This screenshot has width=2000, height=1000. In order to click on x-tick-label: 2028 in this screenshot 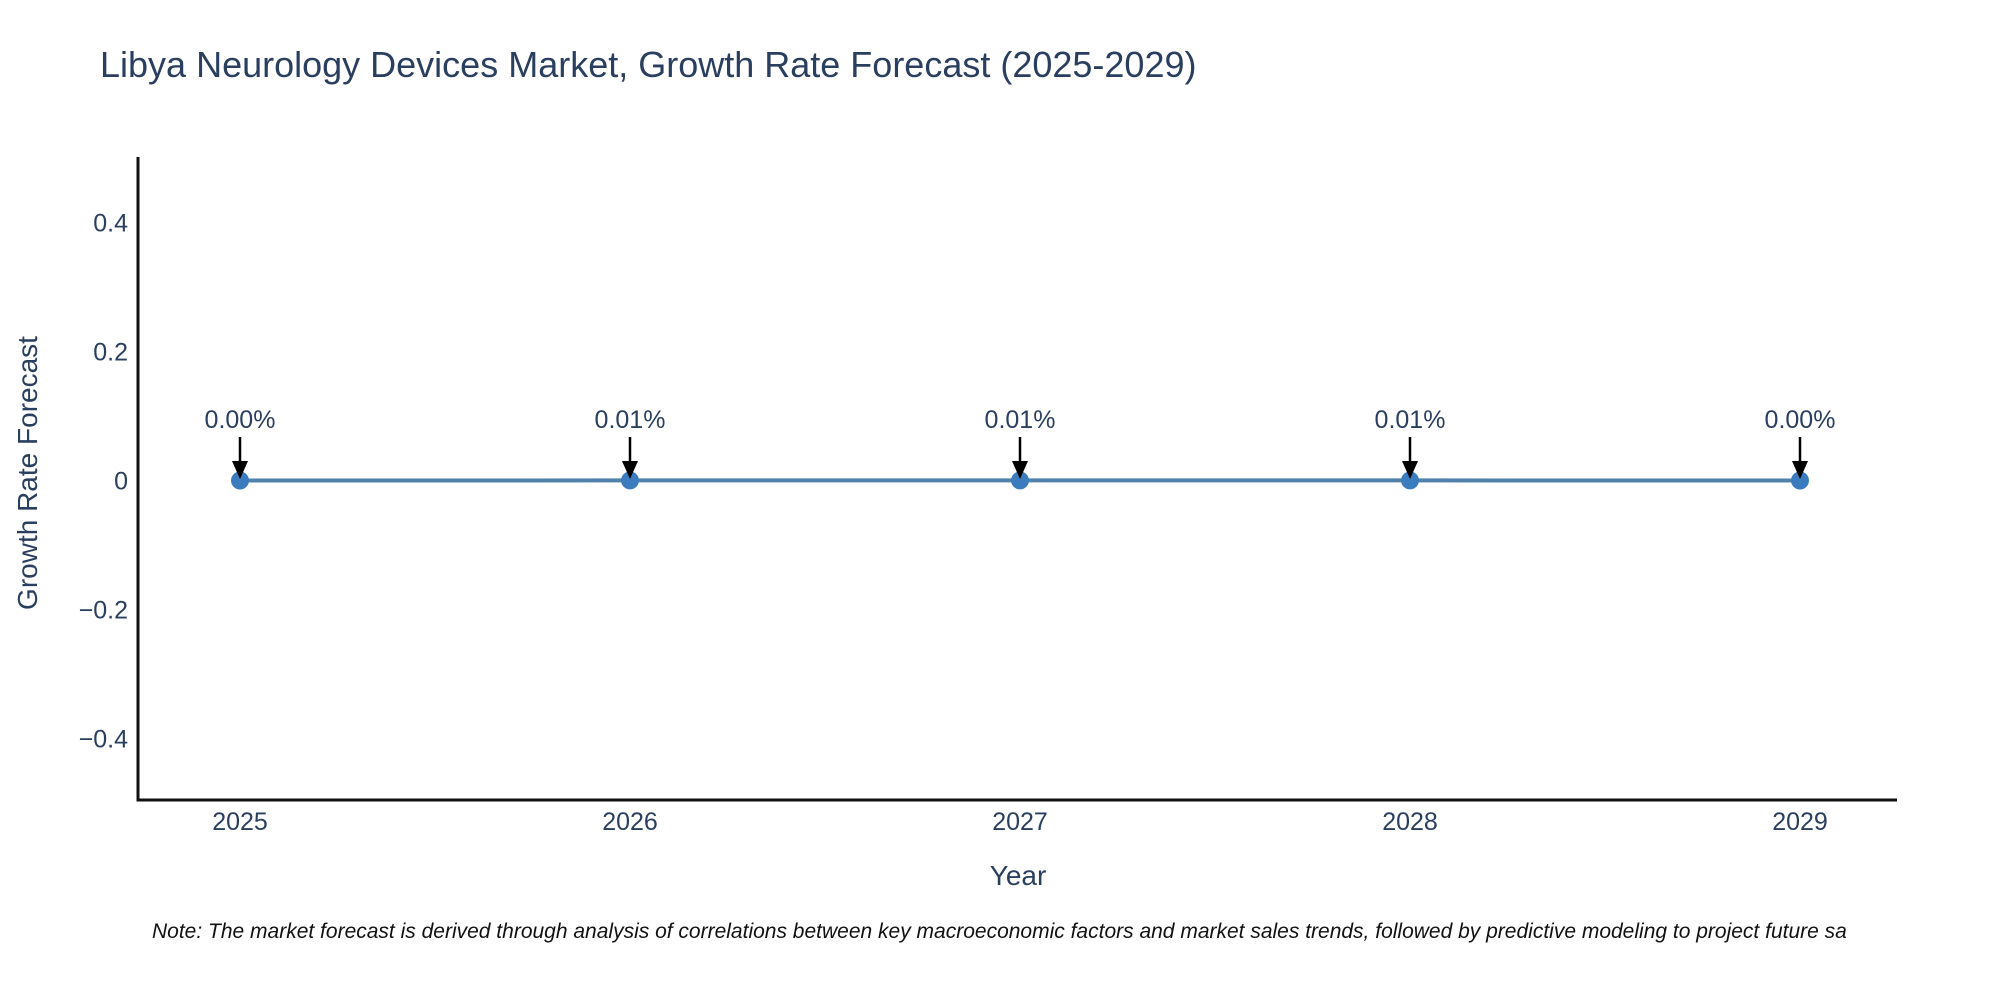, I will do `click(1410, 822)`.